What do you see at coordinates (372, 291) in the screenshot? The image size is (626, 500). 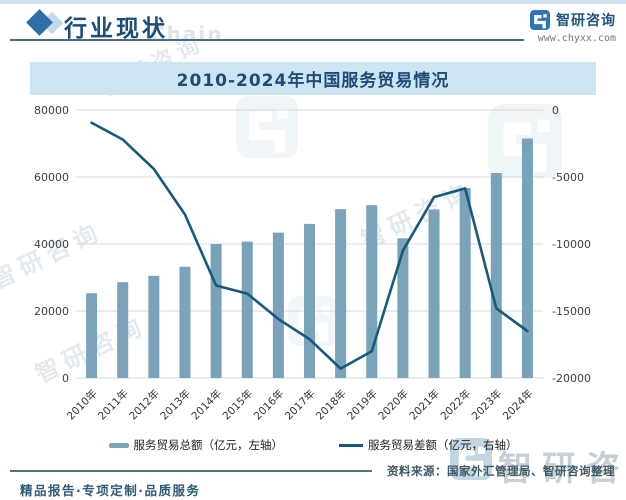 I see `bar-2019年` at bounding box center [372, 291].